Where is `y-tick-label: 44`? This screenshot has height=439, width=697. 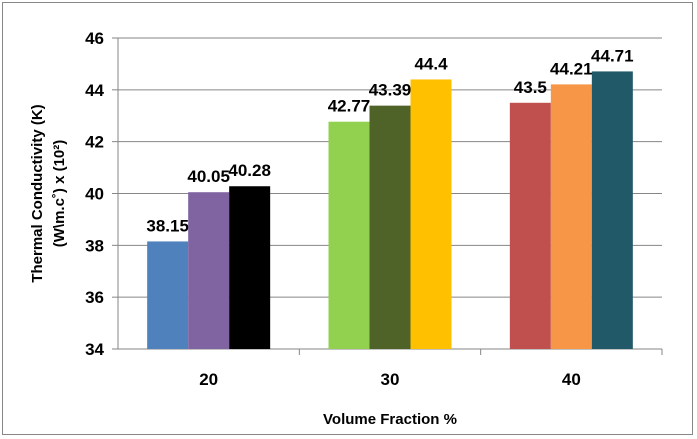 y-tick-label: 44 is located at coordinates (94, 90).